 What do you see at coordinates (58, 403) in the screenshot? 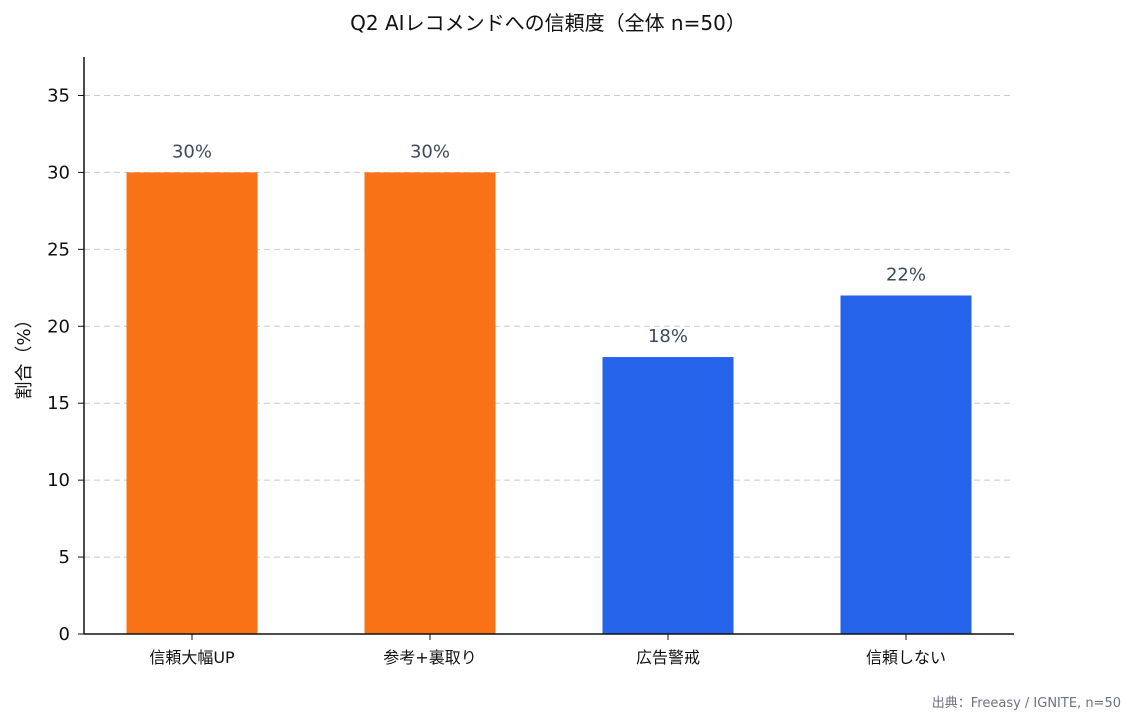
I see `y-tick-label: 15` at bounding box center [58, 403].